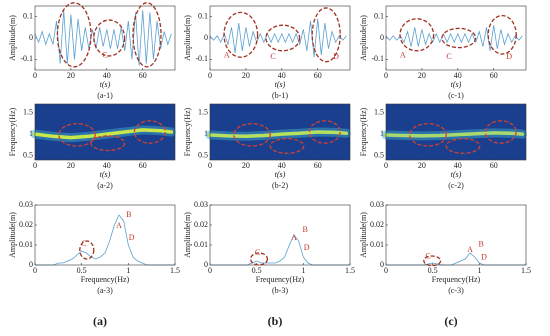 The width and height of the screenshot is (550, 336). What do you see at coordinates (100, 321) in the screenshot?
I see `panel-label: (a)` at bounding box center [100, 321].